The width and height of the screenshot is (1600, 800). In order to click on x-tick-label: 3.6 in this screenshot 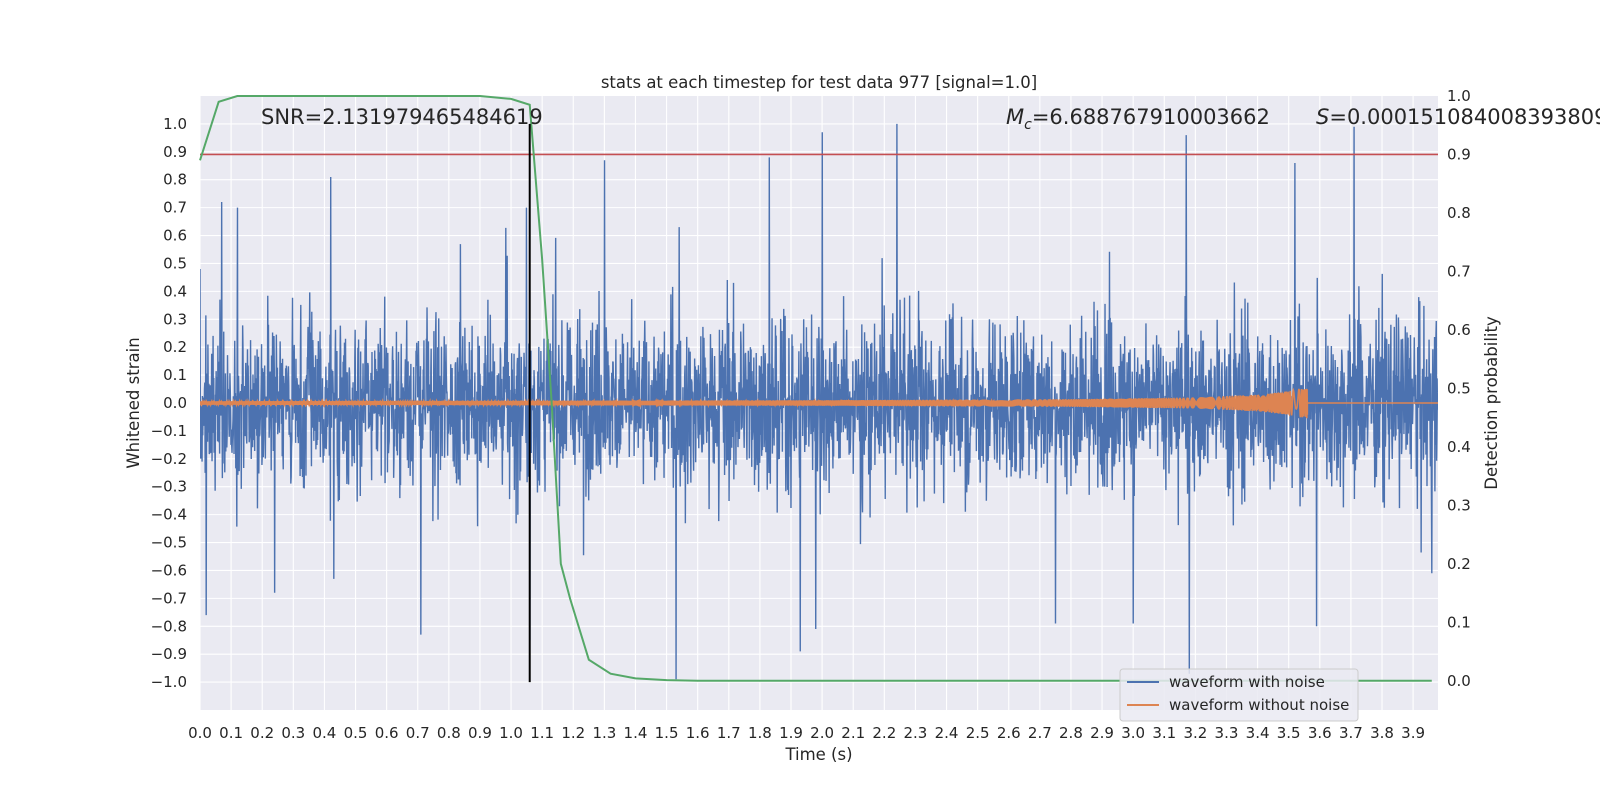, I will do `click(1320, 733)`.